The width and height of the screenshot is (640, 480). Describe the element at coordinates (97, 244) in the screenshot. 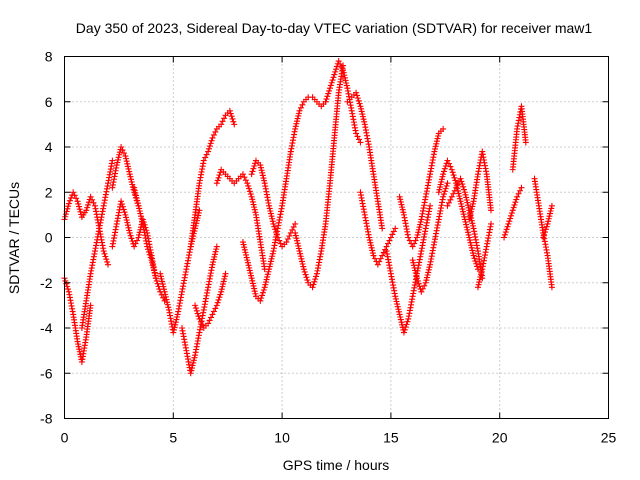

I see `series-prn-c` at that location.